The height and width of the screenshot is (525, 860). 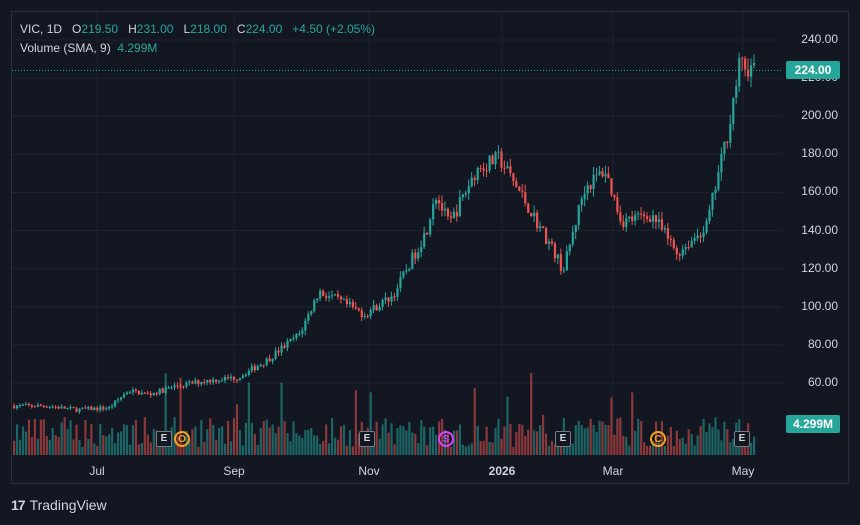 I want to click on volume-indicator-label: Volume (SMA, 9), so click(x=65, y=48).